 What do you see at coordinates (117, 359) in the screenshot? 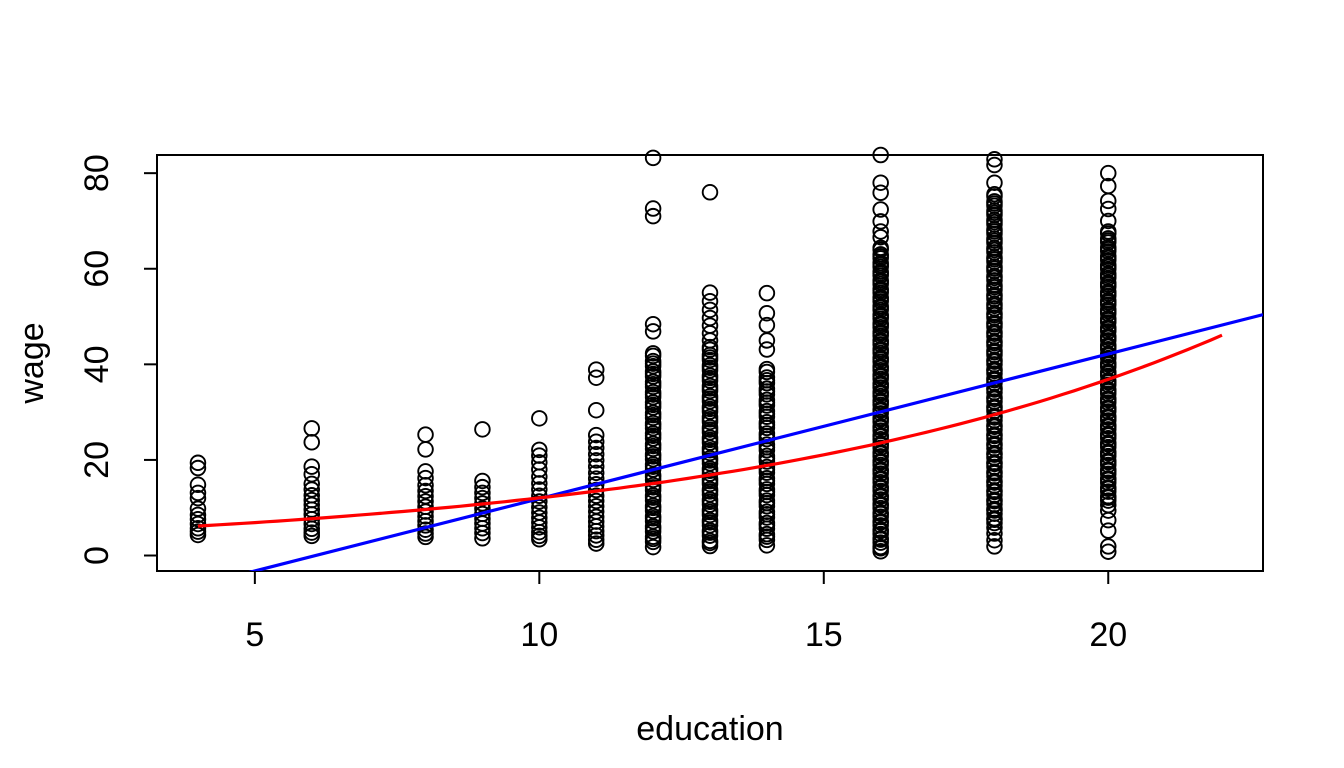
I see `y-axis: 0 20 40 60 80` at bounding box center [117, 359].